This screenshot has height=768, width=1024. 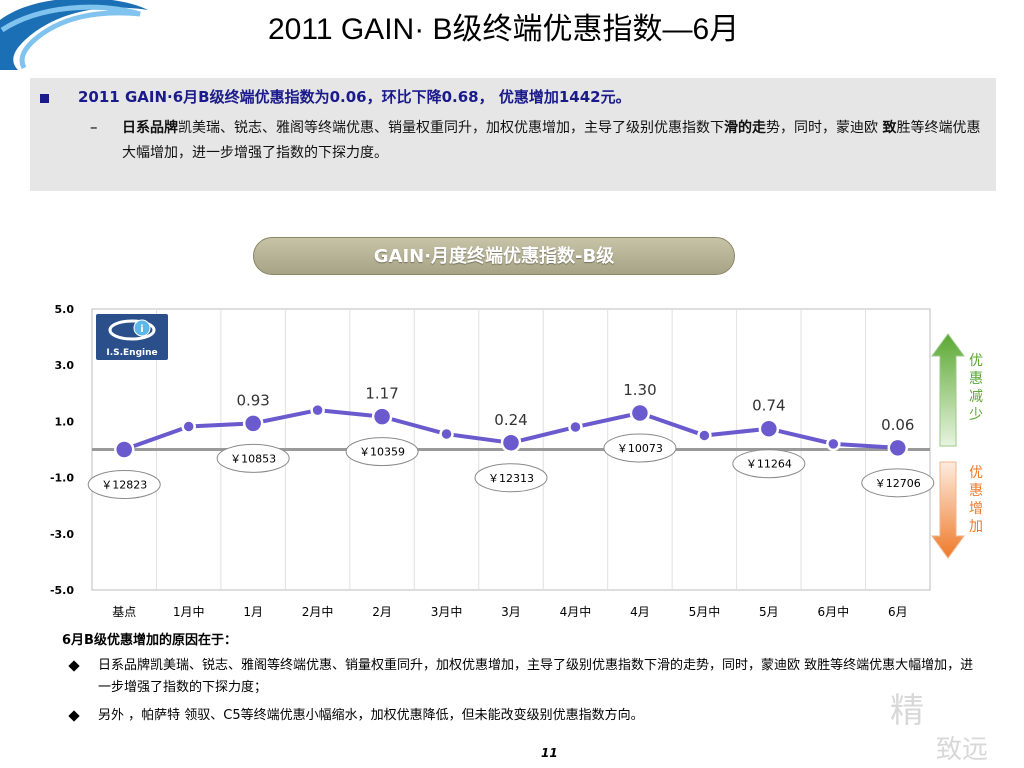 What do you see at coordinates (447, 611) in the screenshot?
I see `x-tick-label: 3月中` at bounding box center [447, 611].